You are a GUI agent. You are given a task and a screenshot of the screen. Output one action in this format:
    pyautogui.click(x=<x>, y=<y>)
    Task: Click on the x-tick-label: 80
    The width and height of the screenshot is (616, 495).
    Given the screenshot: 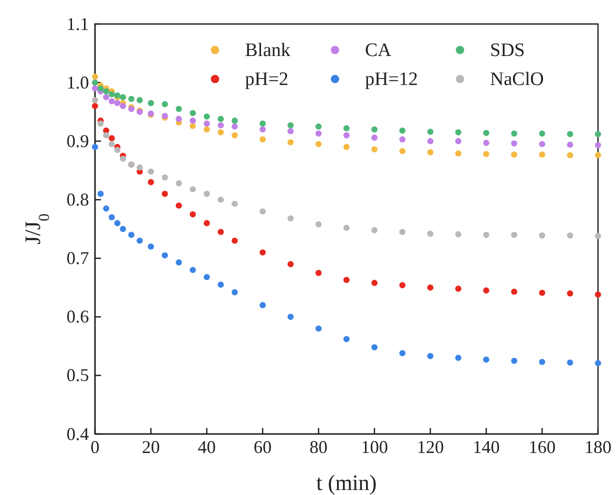 What is the action you would take?
    pyautogui.click(x=319, y=446)
    